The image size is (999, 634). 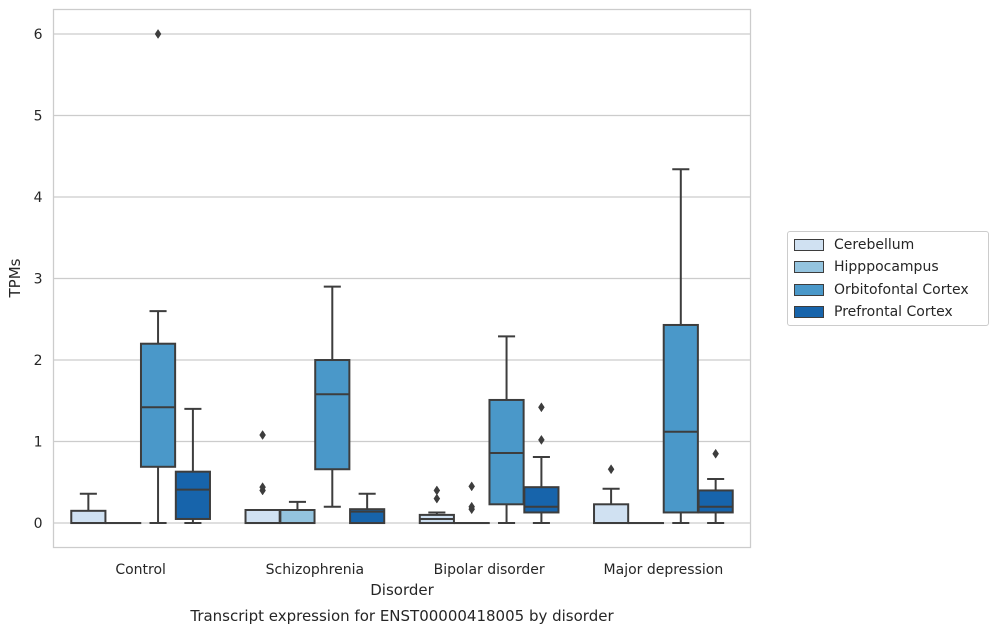 What do you see at coordinates (15, 278) in the screenshot?
I see `y-axis-label: TPMs` at bounding box center [15, 278].